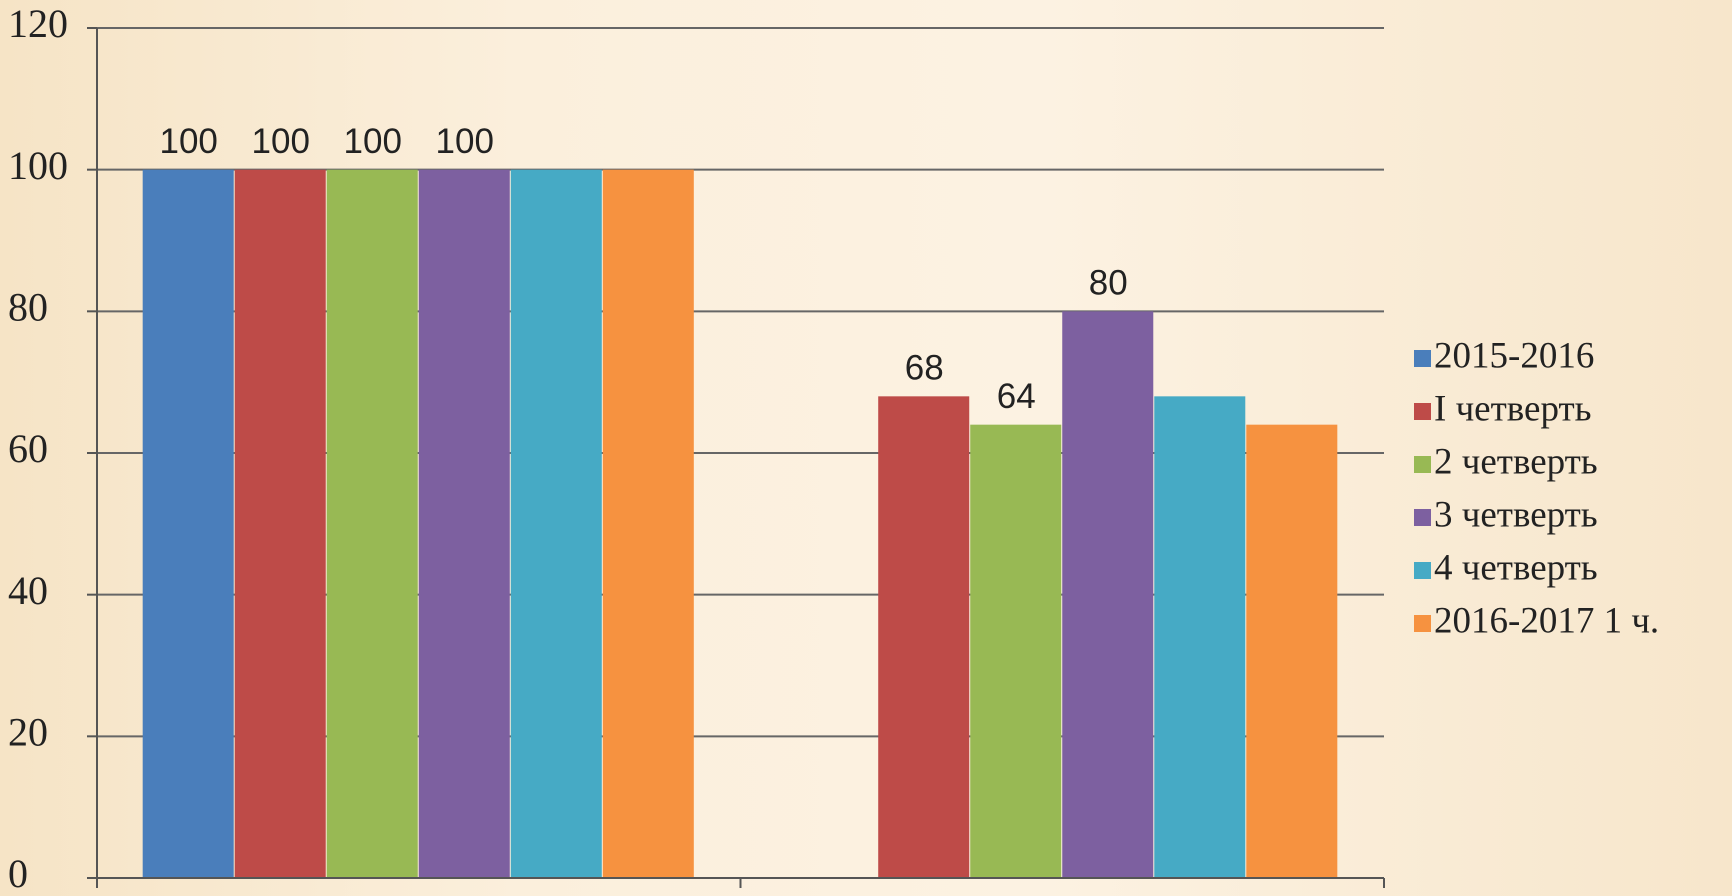  Describe the element at coordinates (1516, 514) in the screenshot. I see `legend-label: 3 четверть` at that location.